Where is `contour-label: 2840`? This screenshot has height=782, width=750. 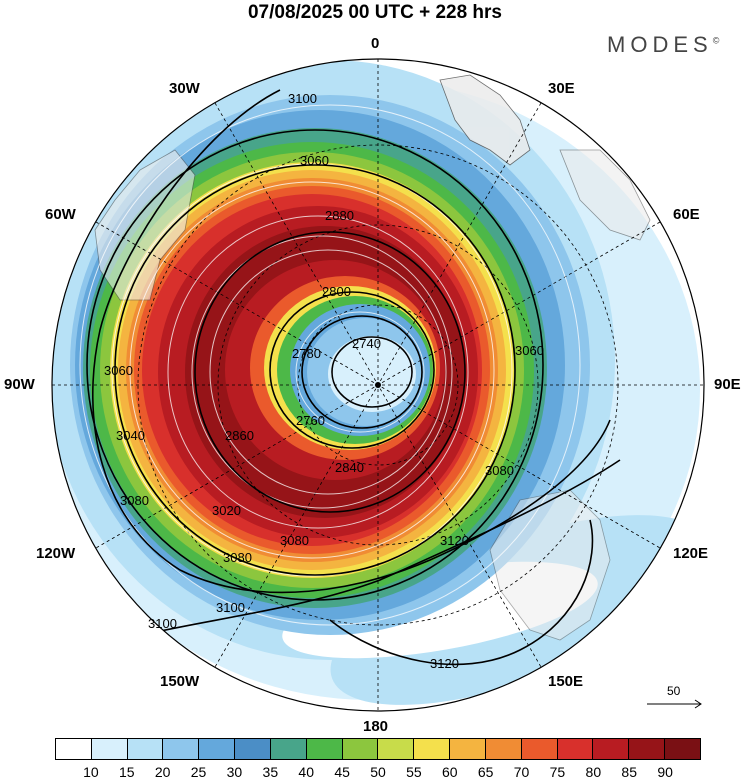 contour-label: 2840 is located at coordinates (349, 467).